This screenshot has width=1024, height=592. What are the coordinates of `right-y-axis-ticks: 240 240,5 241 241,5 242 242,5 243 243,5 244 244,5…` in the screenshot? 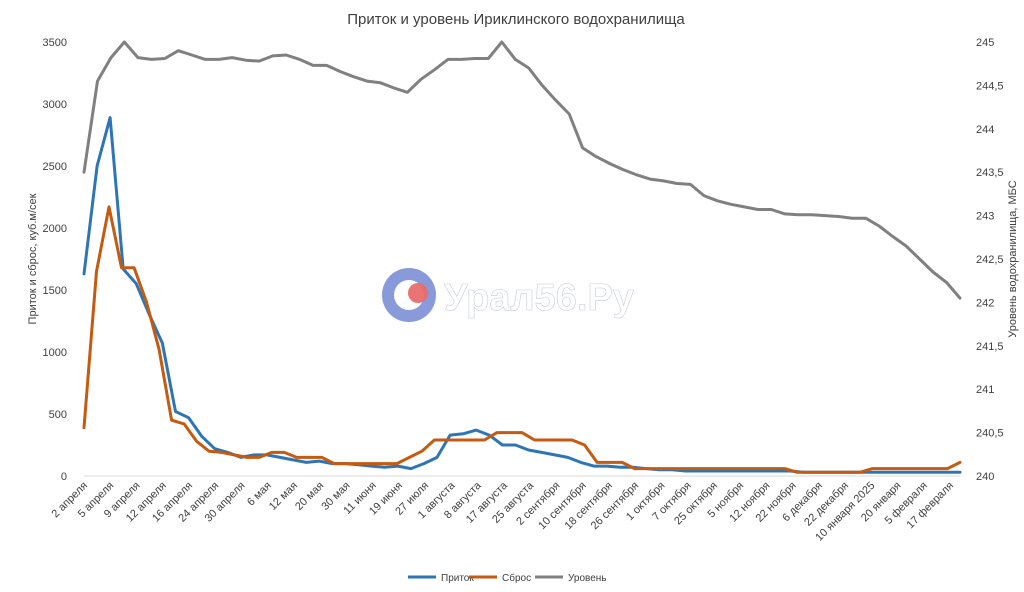 It's located at (990, 260).